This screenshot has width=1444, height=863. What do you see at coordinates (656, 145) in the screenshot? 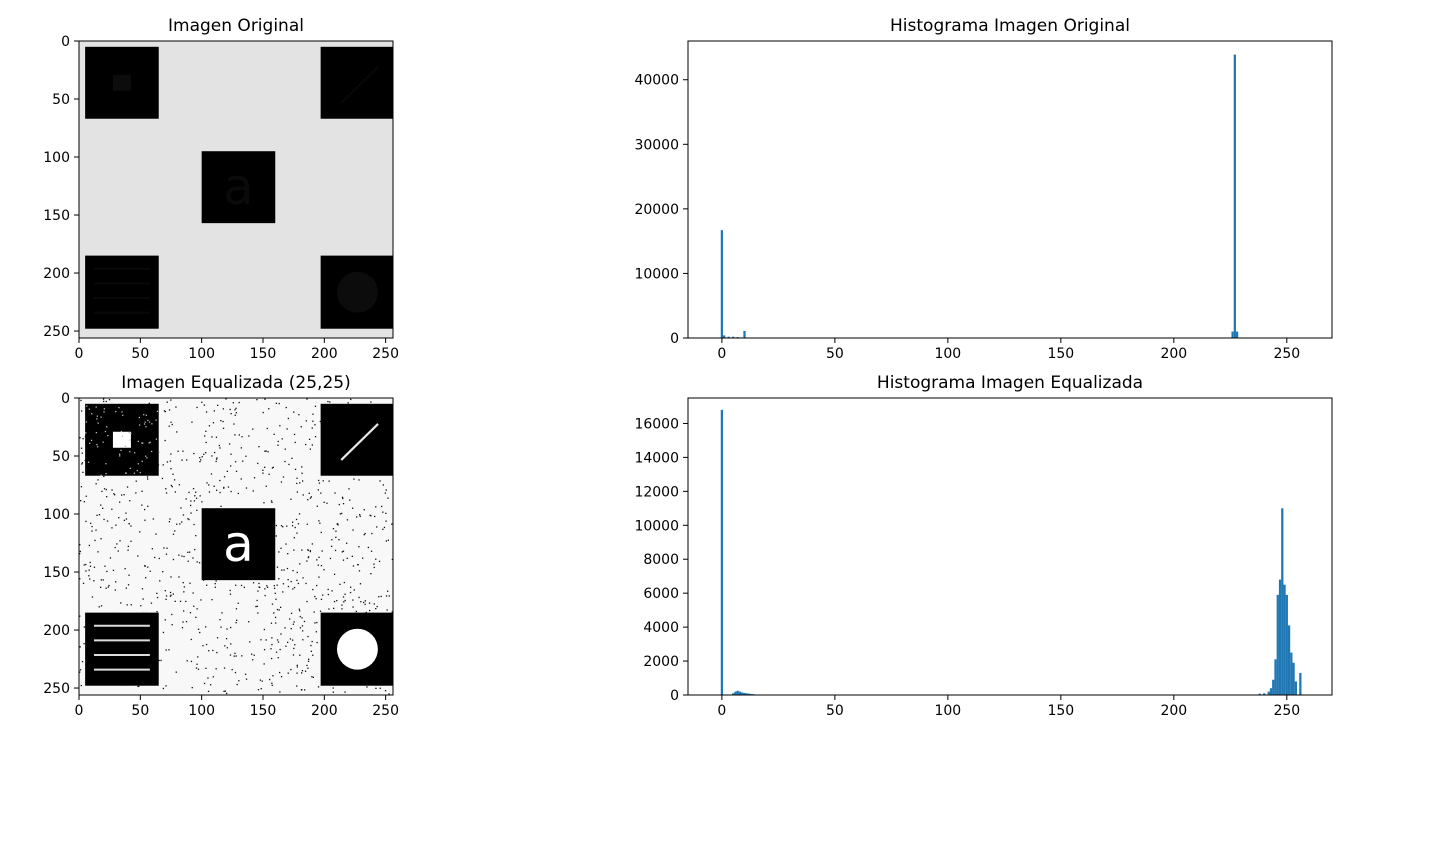
I see `y-tick-label: 30000` at bounding box center [656, 145].